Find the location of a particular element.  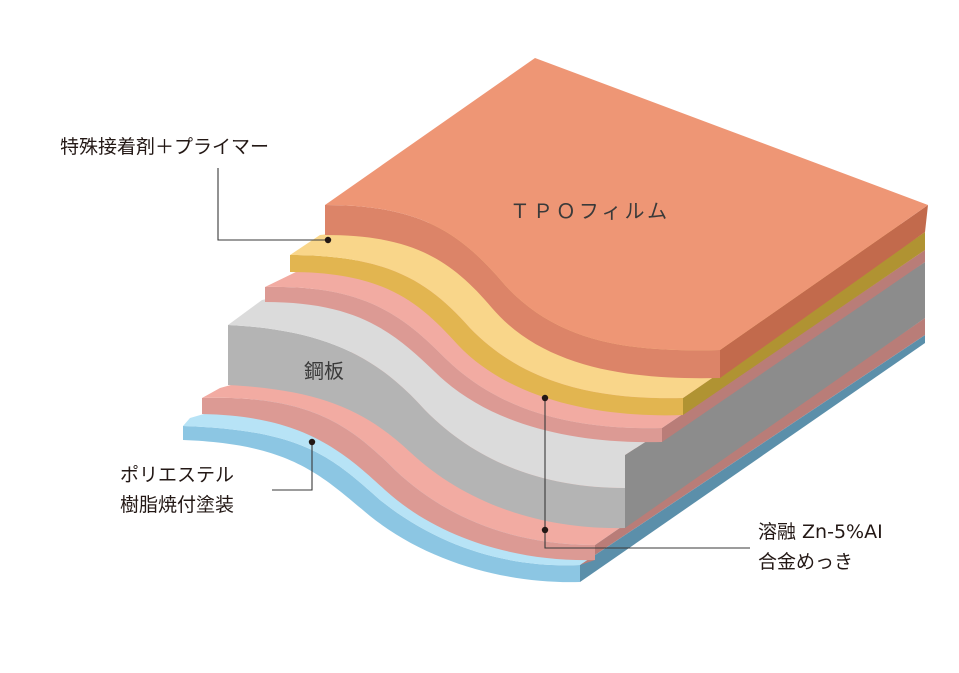

layer-steel-front is located at coordinates (426, 427).